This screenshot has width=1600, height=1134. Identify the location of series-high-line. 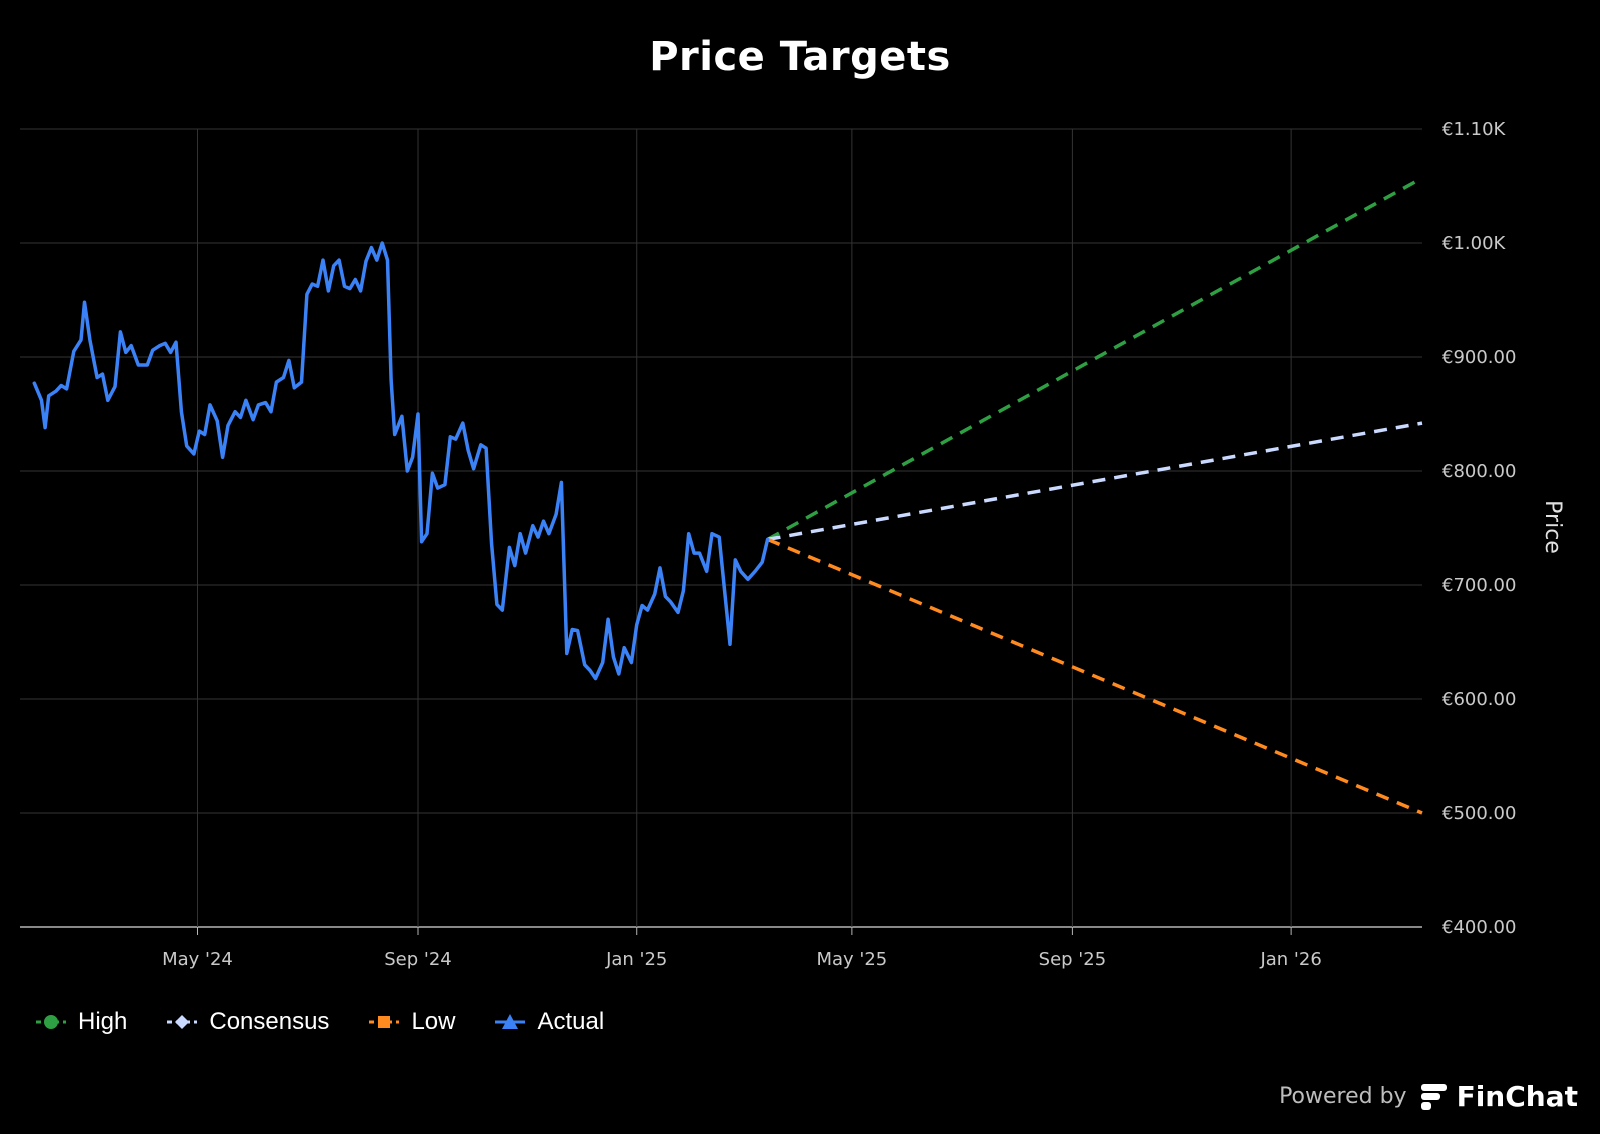
(1094, 358).